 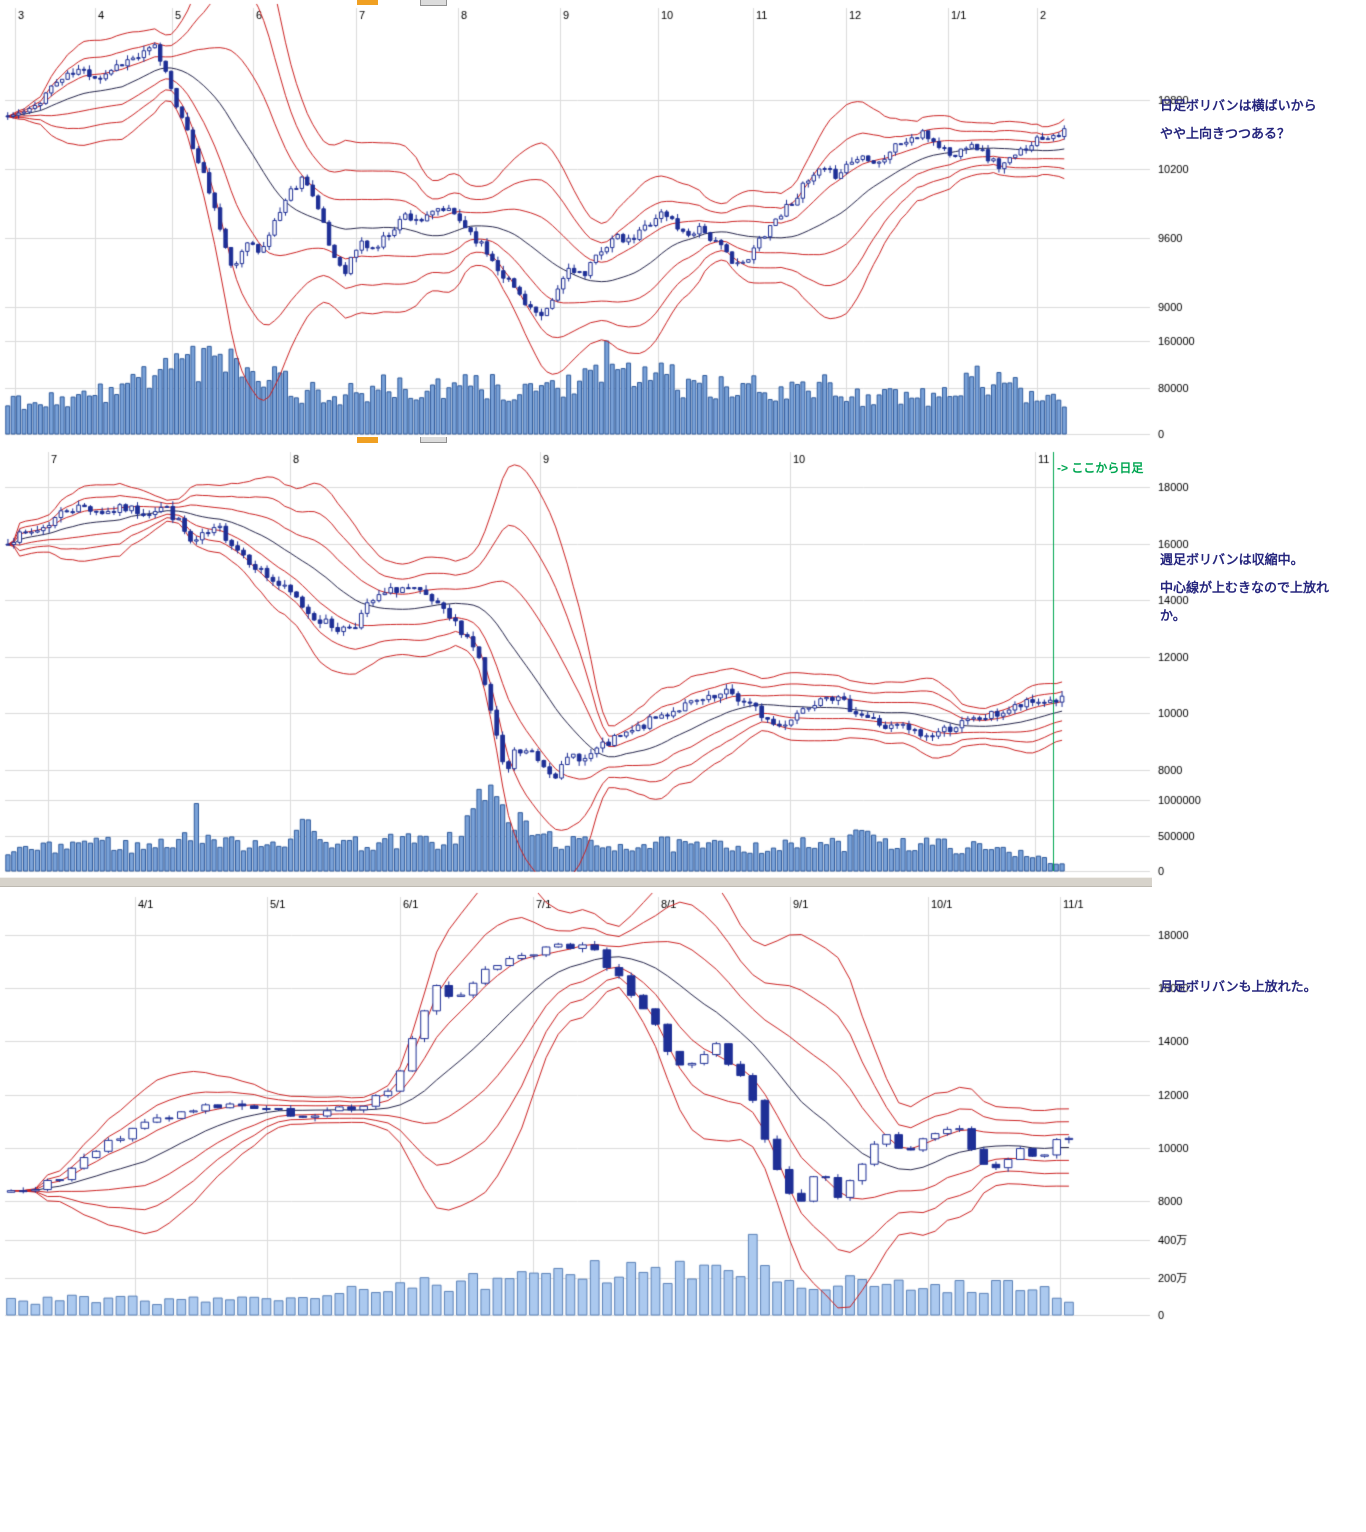 What do you see at coordinates (1232, 559) in the screenshot?
I see `weekly-annotation-line: 週足ボリバンは収縮中。` at bounding box center [1232, 559].